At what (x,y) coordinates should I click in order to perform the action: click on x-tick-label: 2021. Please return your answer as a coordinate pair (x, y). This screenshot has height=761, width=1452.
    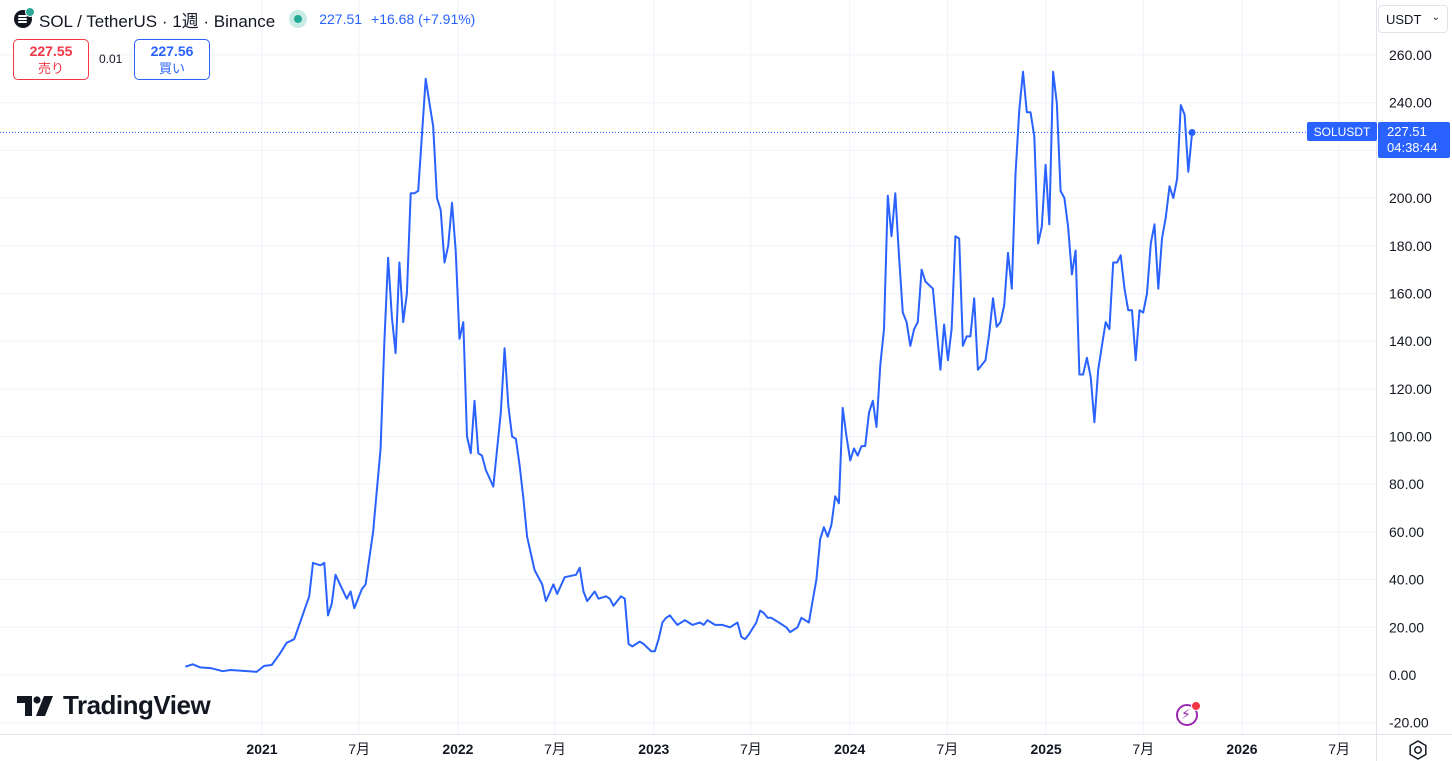
    Looking at the image, I should click on (261, 749).